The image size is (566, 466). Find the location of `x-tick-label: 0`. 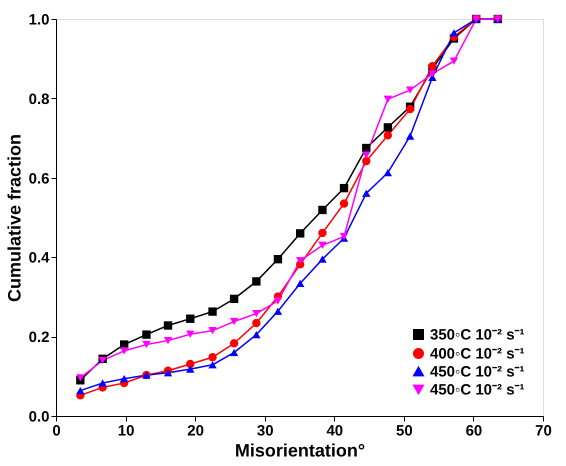

x-tick-label: 0 is located at coordinates (56, 431).